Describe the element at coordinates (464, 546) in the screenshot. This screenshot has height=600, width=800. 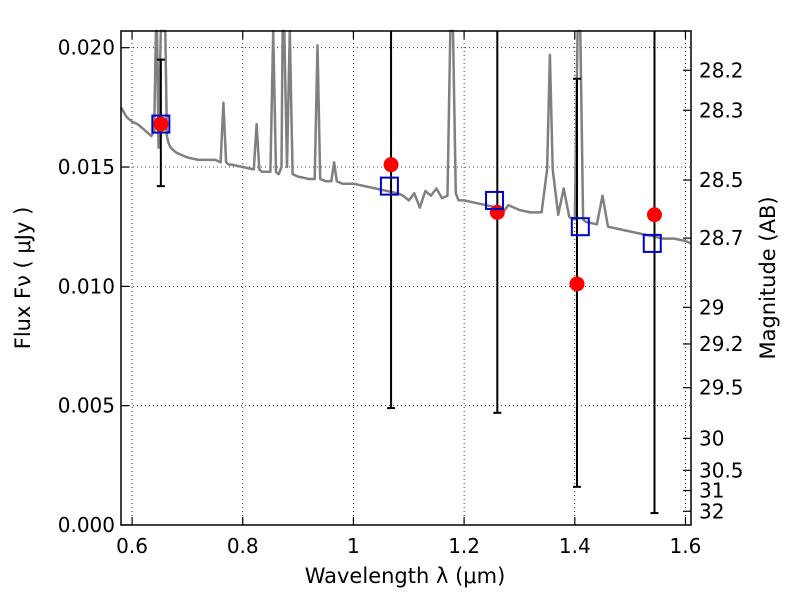
I see `x-tick-label: 1.2` at that location.